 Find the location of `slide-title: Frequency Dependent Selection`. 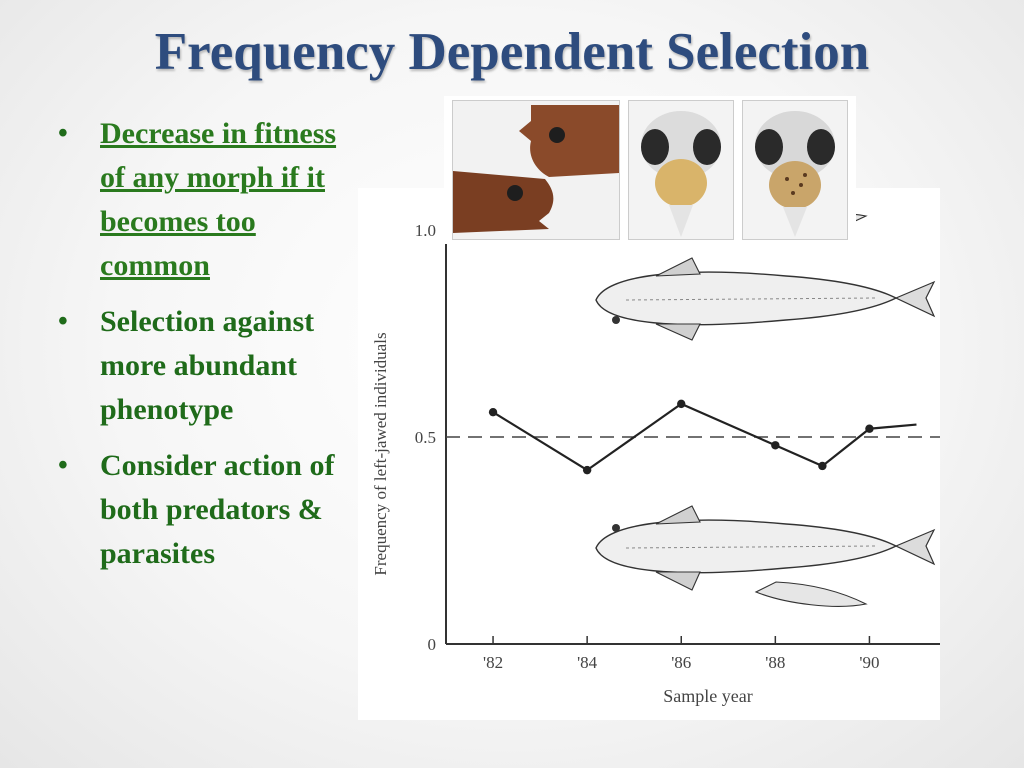

slide-title: Frequency Dependent Selection is located at coordinates (512, 52).